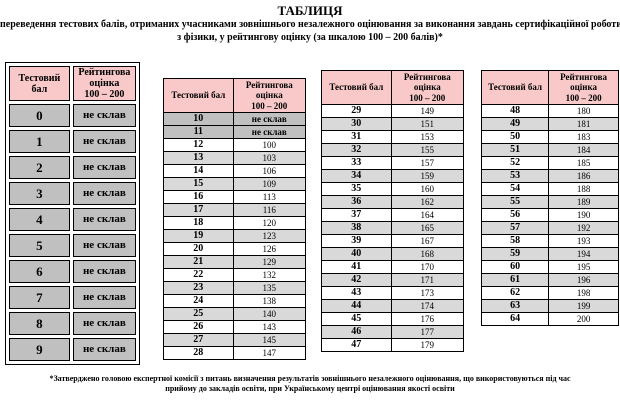 The image size is (620, 401). I want to click on rating-cell: 153, so click(427, 137).